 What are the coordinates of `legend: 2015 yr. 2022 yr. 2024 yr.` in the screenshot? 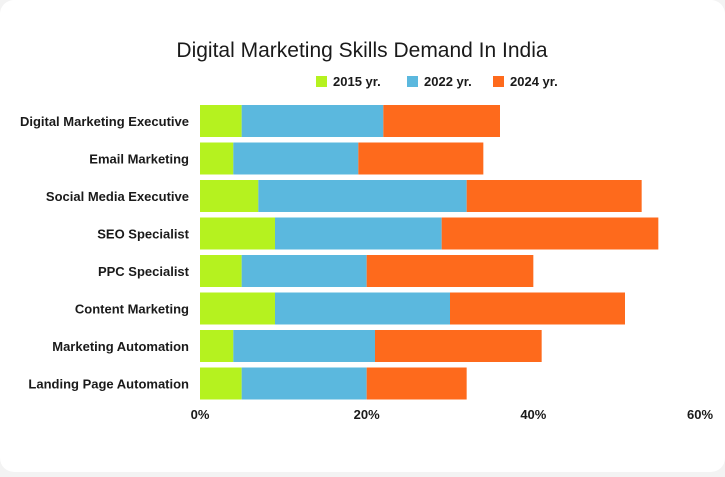 It's located at (437, 81).